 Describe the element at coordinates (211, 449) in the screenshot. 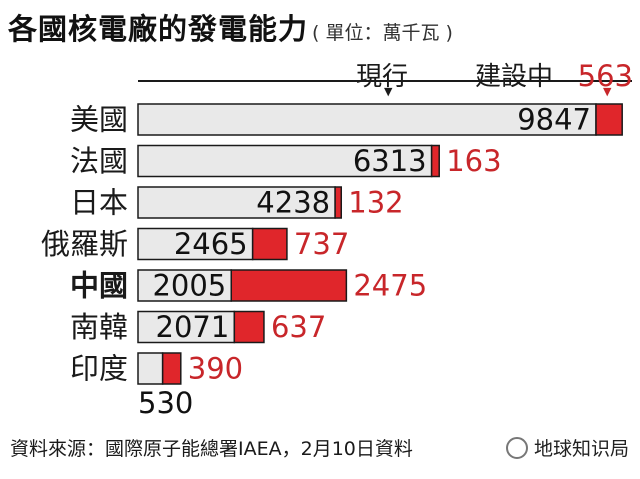

I see `source-note: 資料來源：國際原子能總署IAEA，2月10日資料` at that location.